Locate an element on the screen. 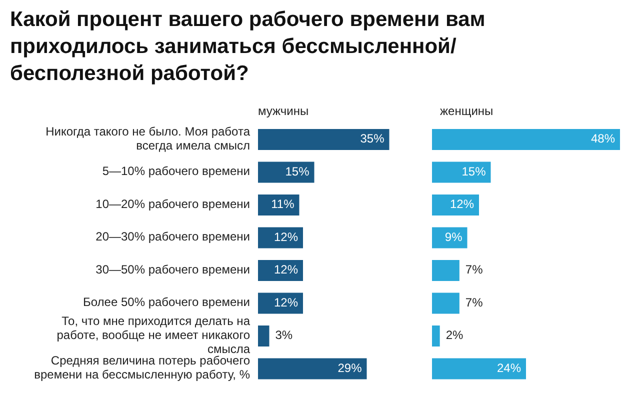 This screenshot has width=640, height=393. data-label: 2% is located at coordinates (455, 335).